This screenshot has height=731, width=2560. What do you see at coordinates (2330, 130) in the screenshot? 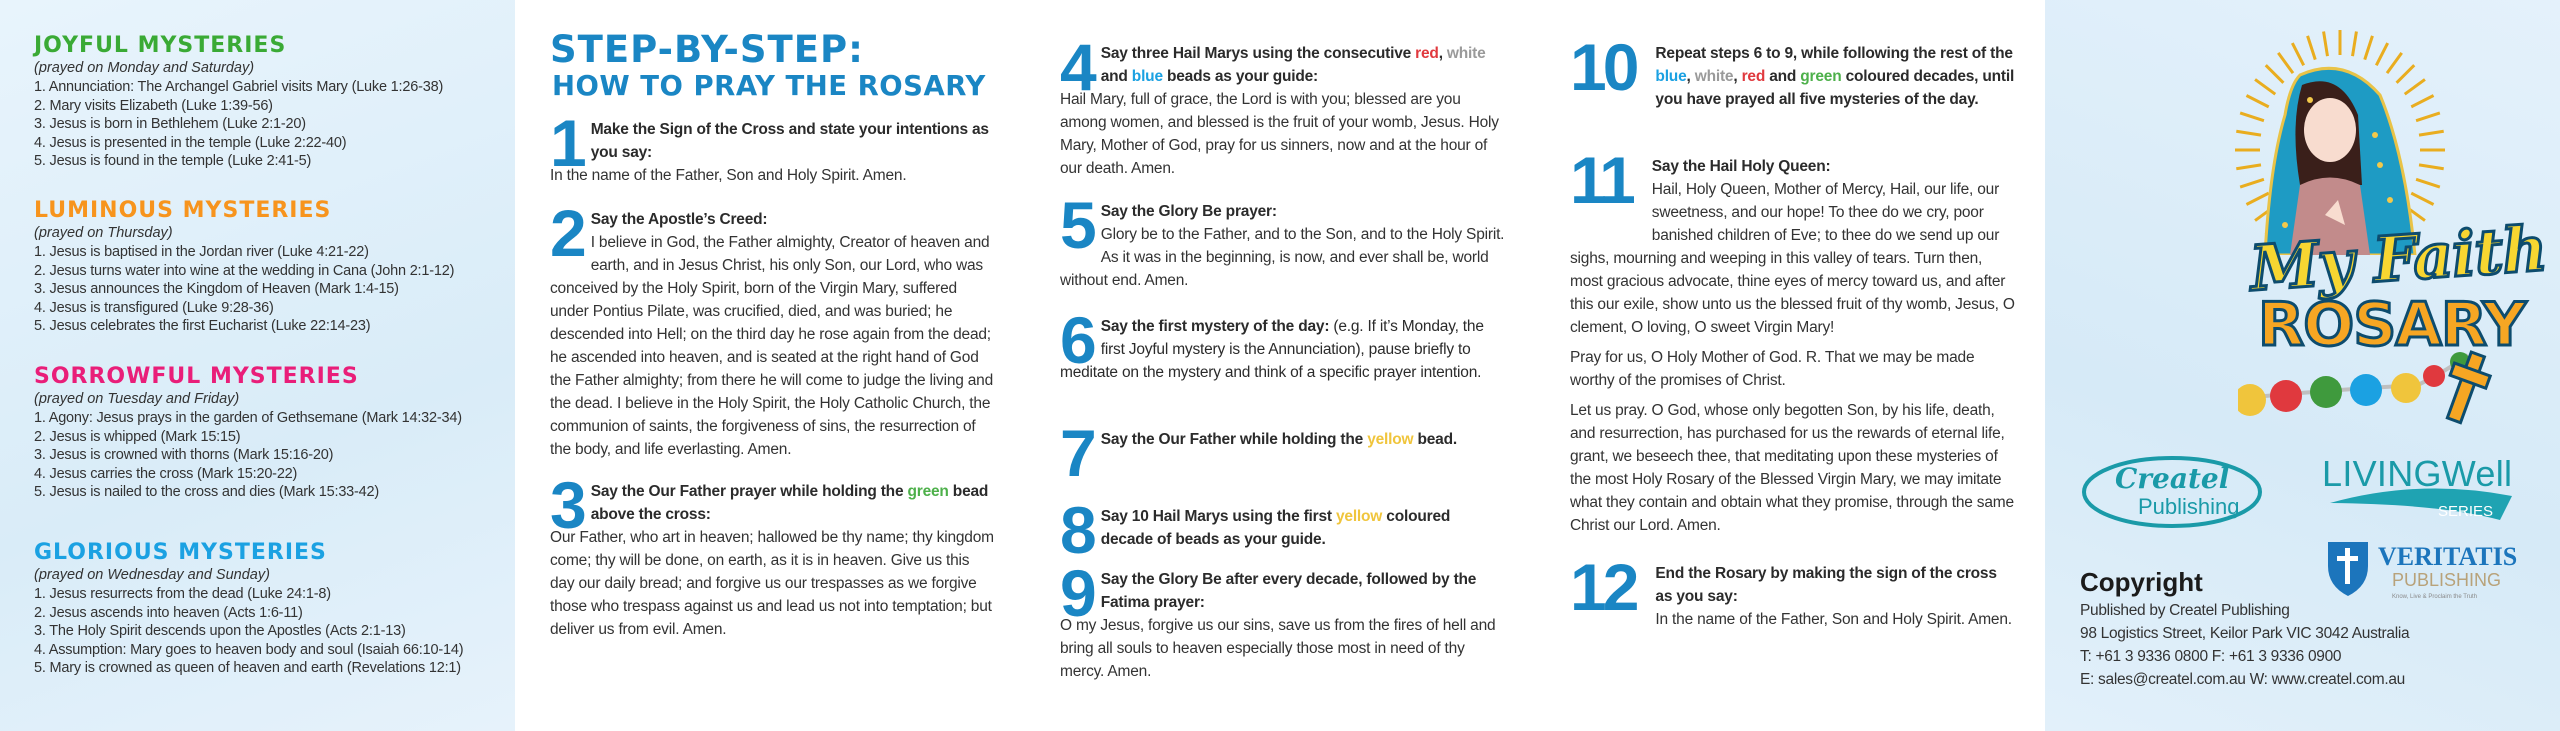
I see `face` at bounding box center [2330, 130].